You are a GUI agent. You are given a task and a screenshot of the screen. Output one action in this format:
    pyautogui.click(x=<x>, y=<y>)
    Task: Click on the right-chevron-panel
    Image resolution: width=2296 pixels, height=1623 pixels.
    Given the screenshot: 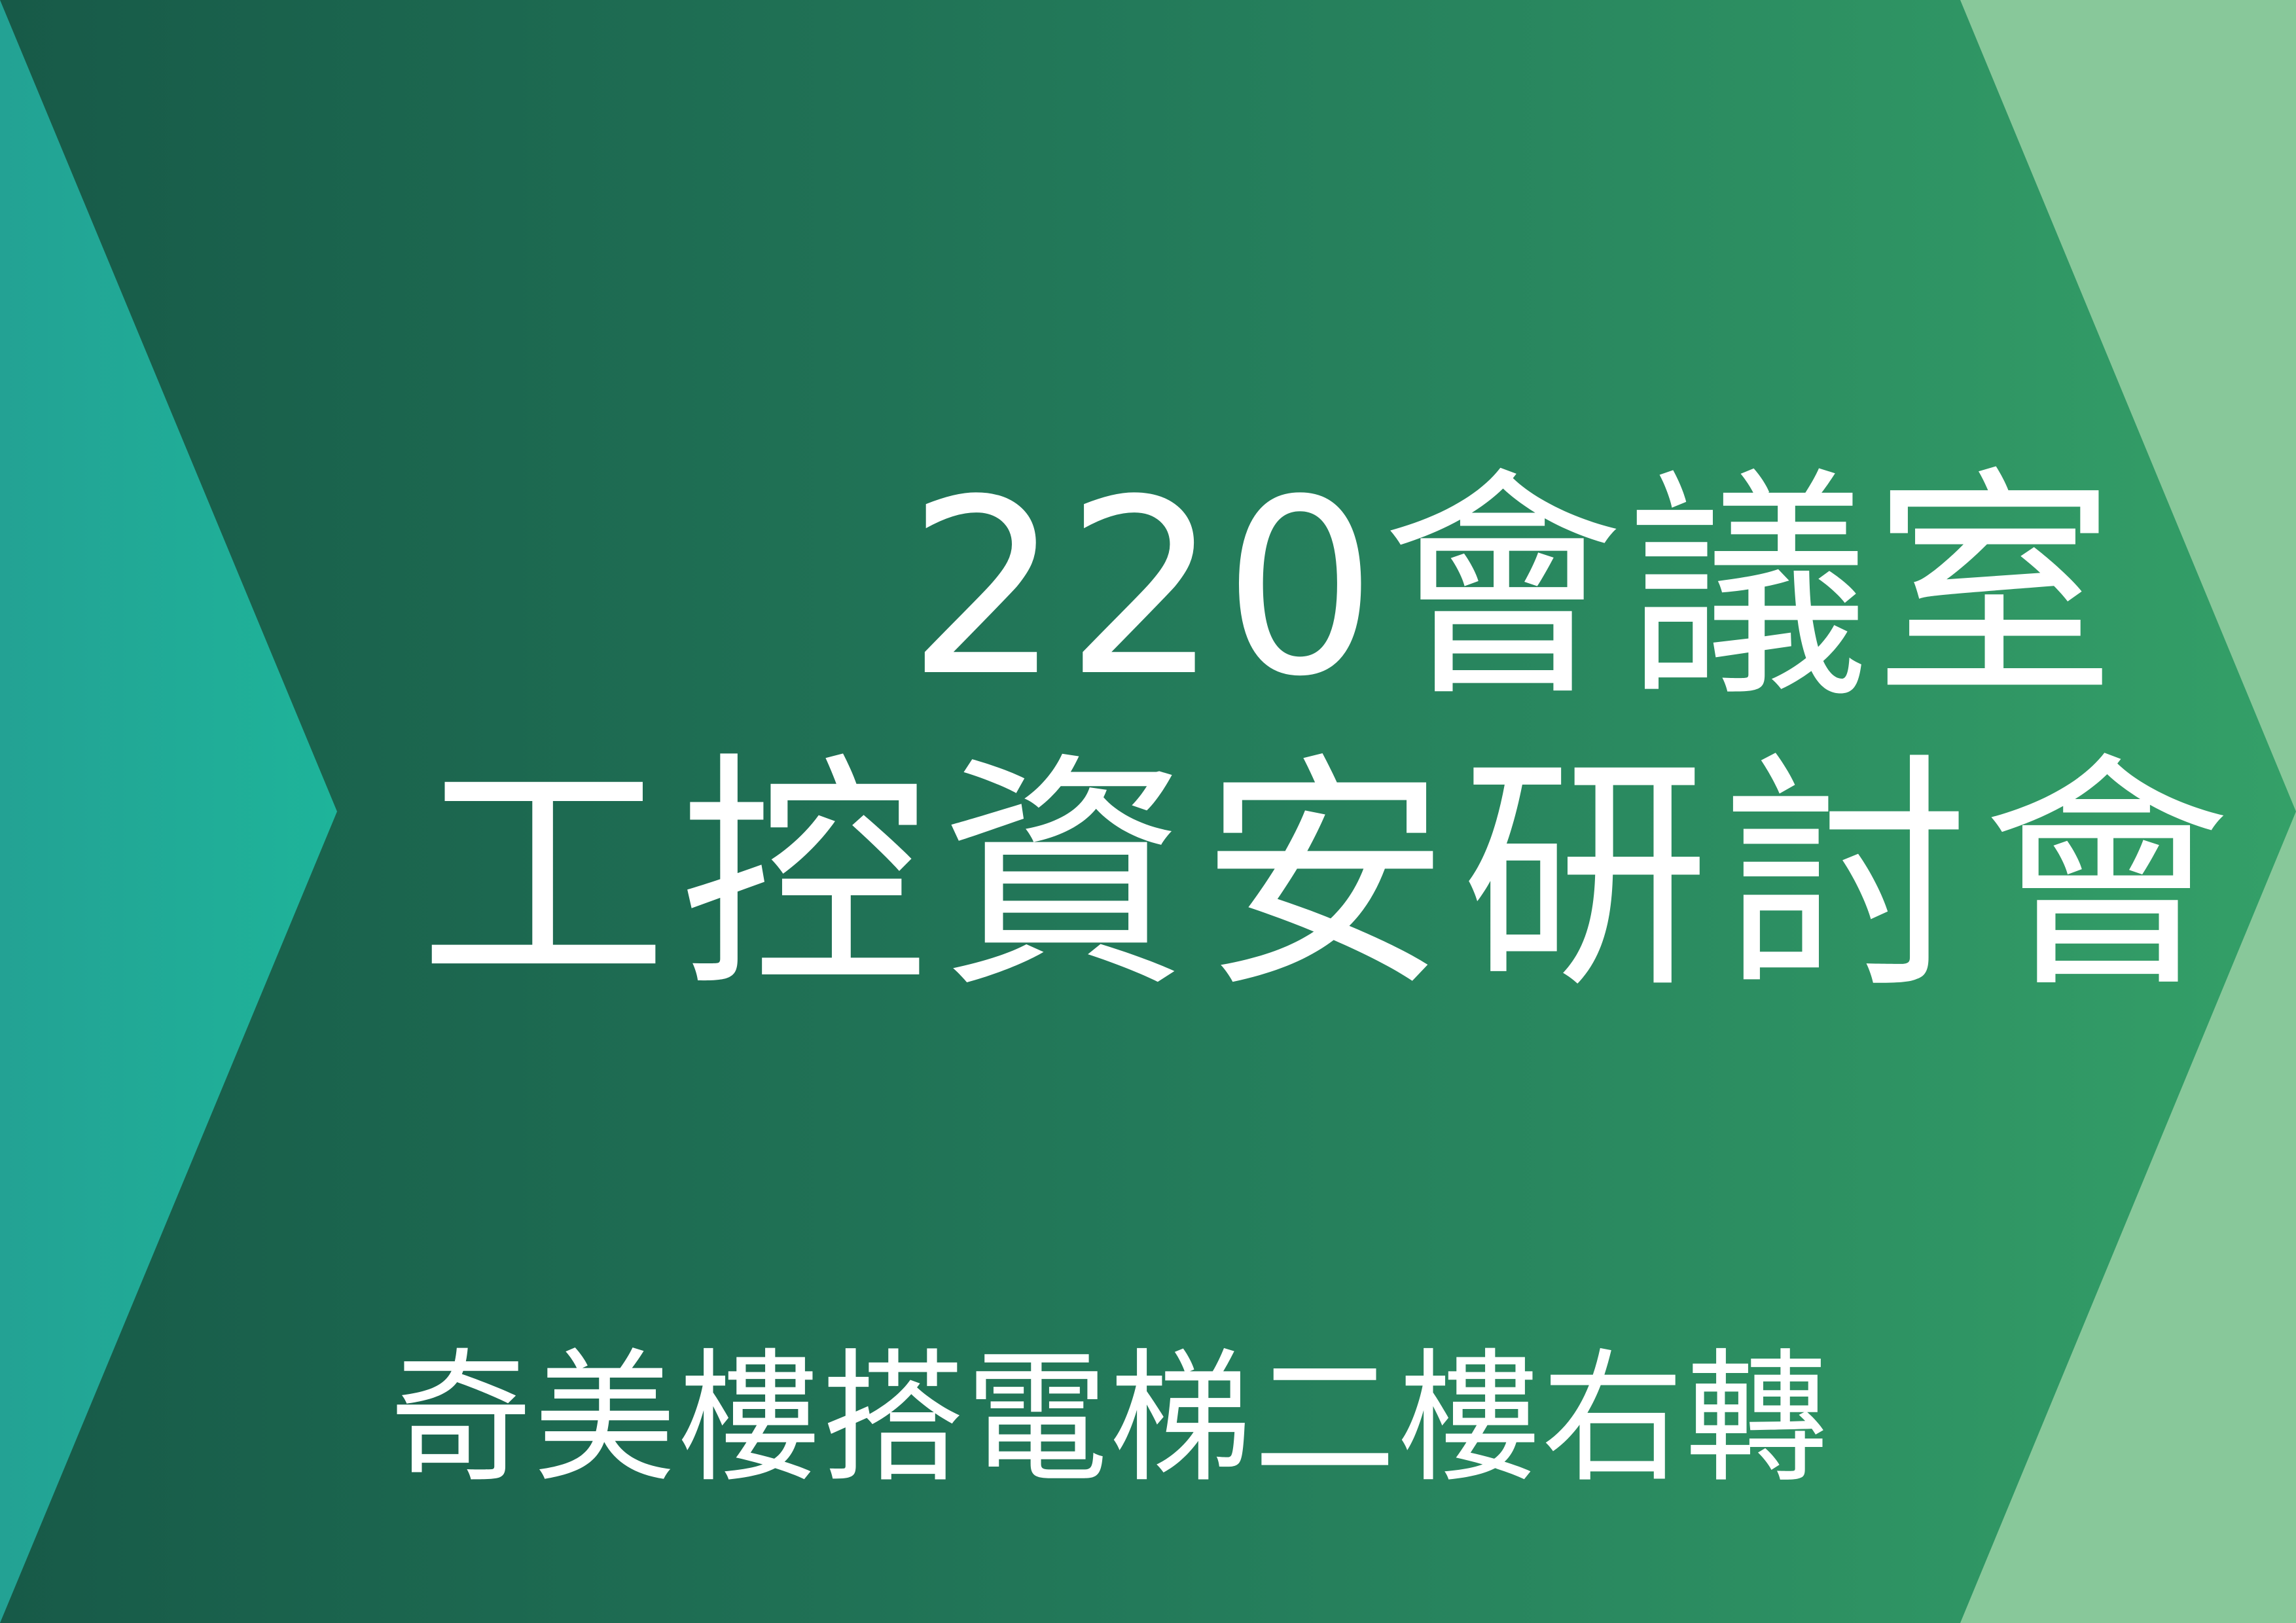 What is the action you would take?
    pyautogui.click(x=2128, y=811)
    